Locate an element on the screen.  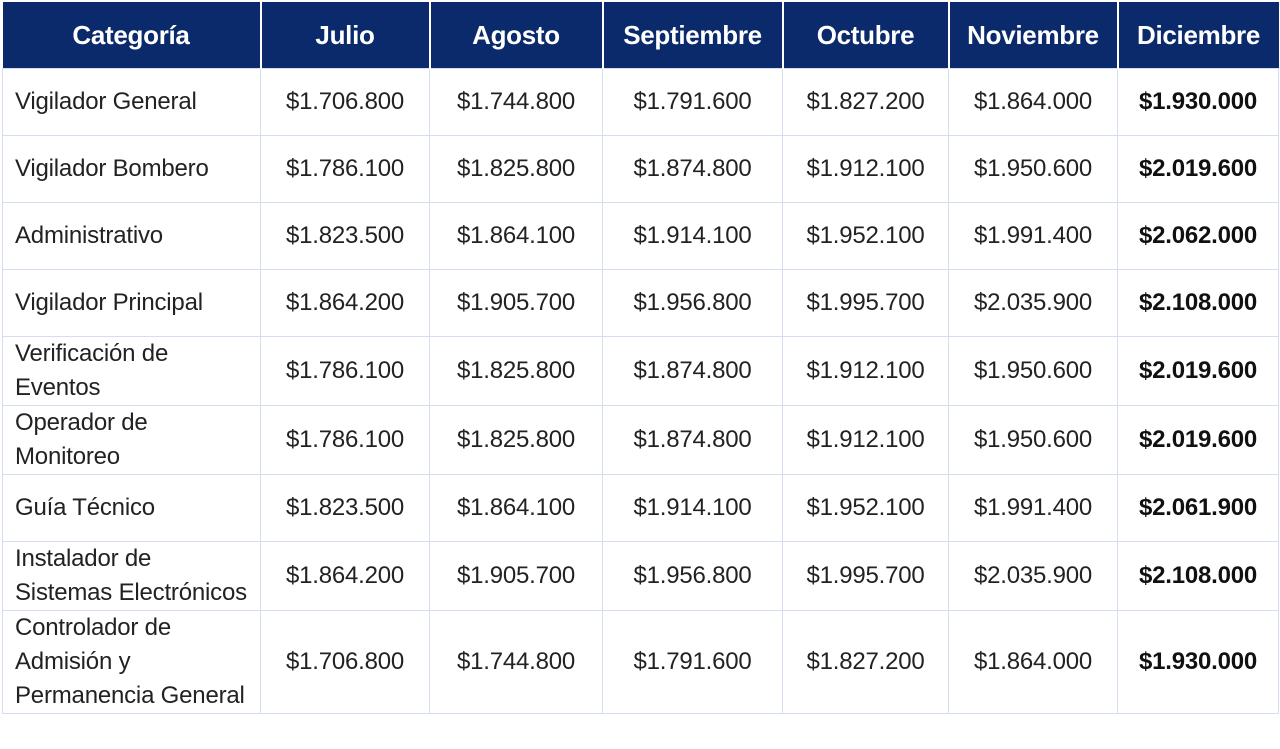
category-cell: Operador de Monitoreo is located at coordinates (131, 440).